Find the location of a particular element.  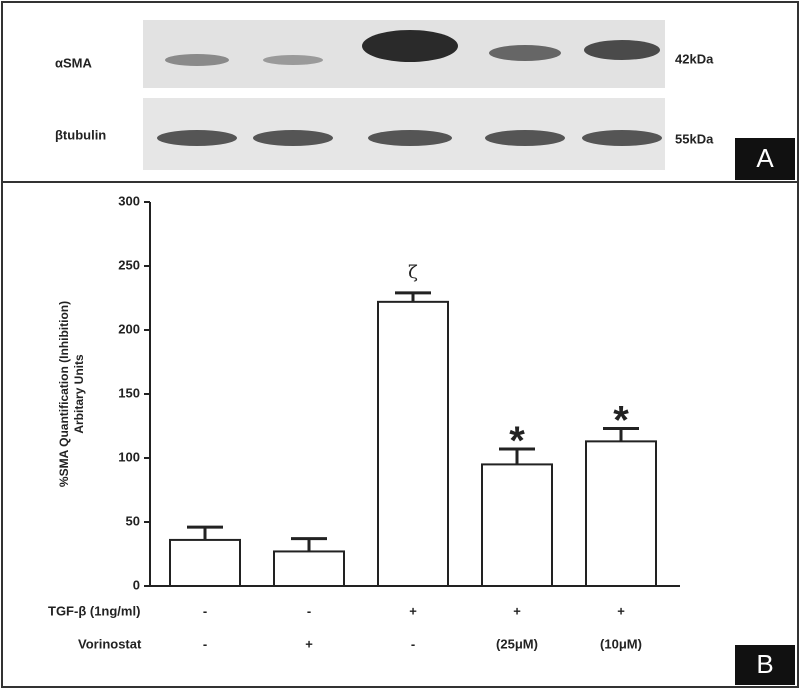

blot-size: 55kDa is located at coordinates (694, 138).